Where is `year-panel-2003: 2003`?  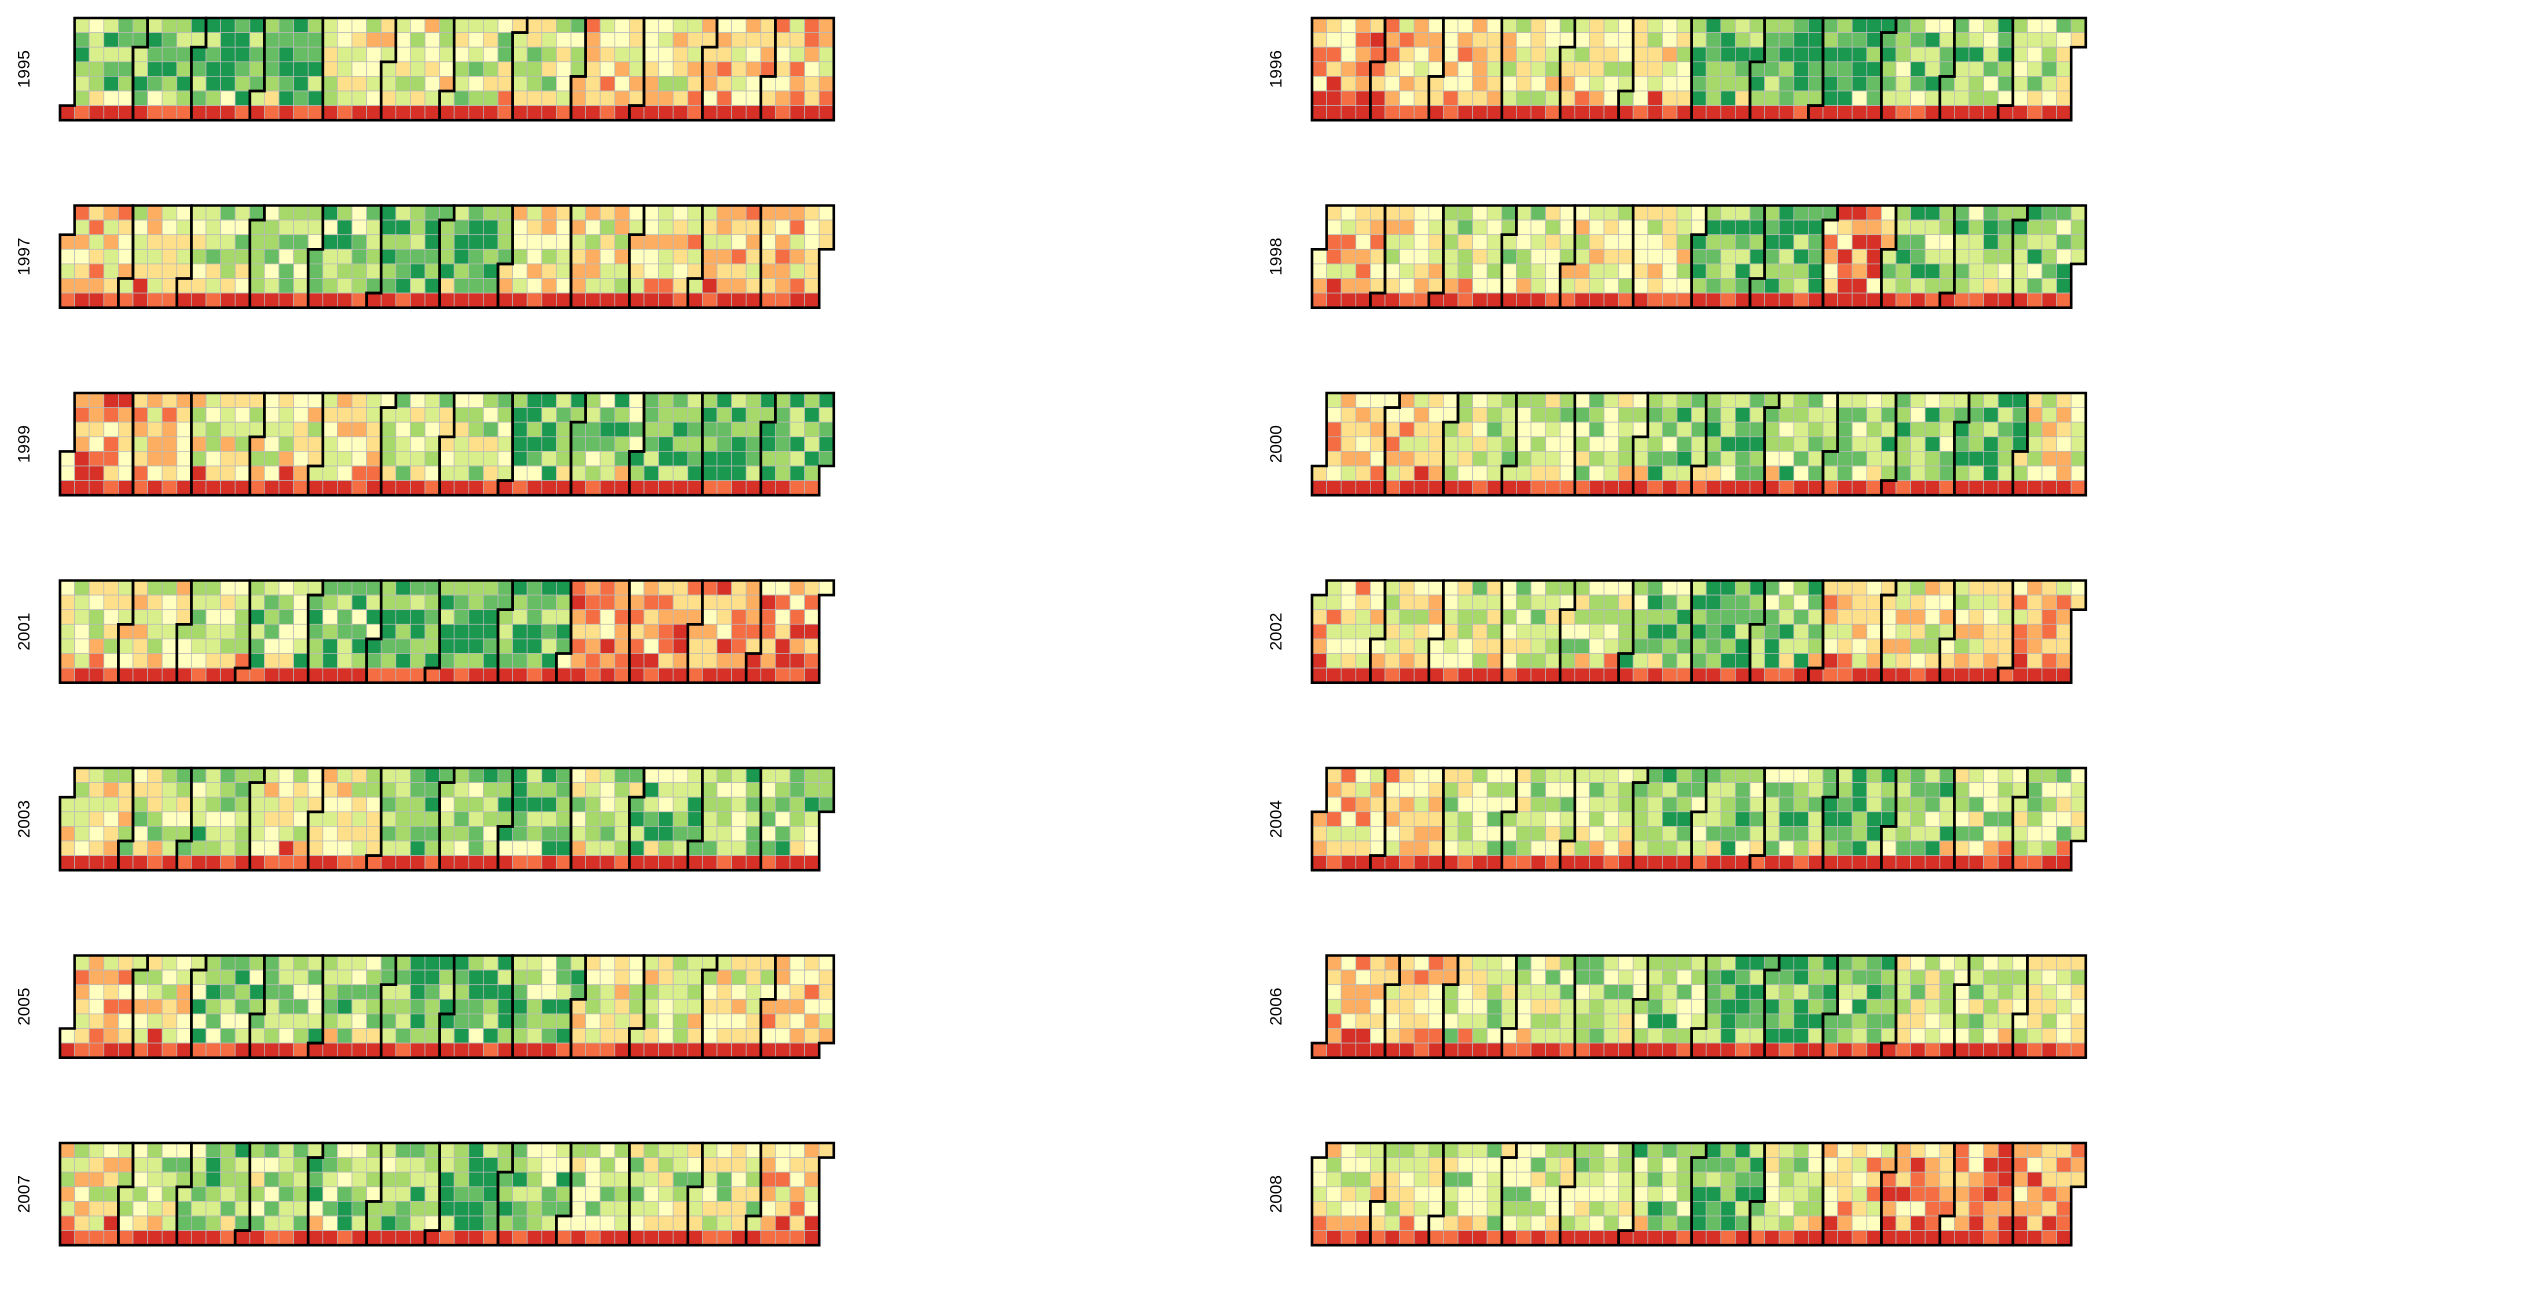 year-panel-2003: 2003 is located at coordinates (425, 819).